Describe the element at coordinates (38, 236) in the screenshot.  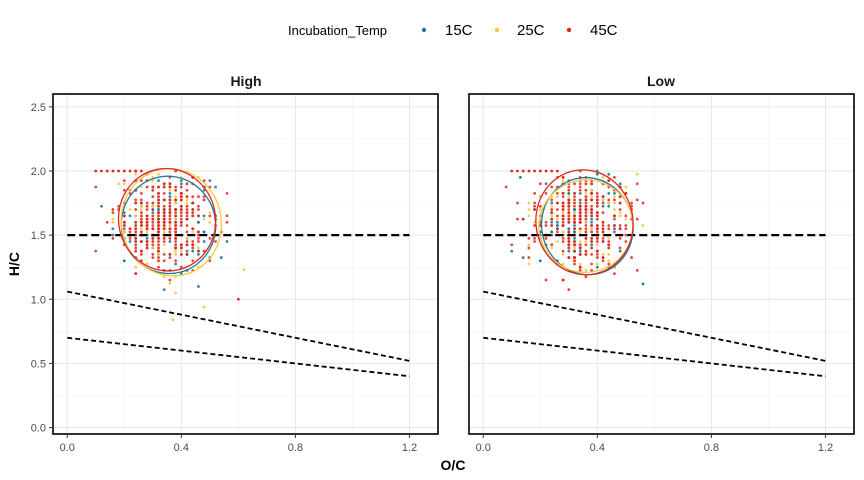
I see `y-tick-label: 1.5` at that location.